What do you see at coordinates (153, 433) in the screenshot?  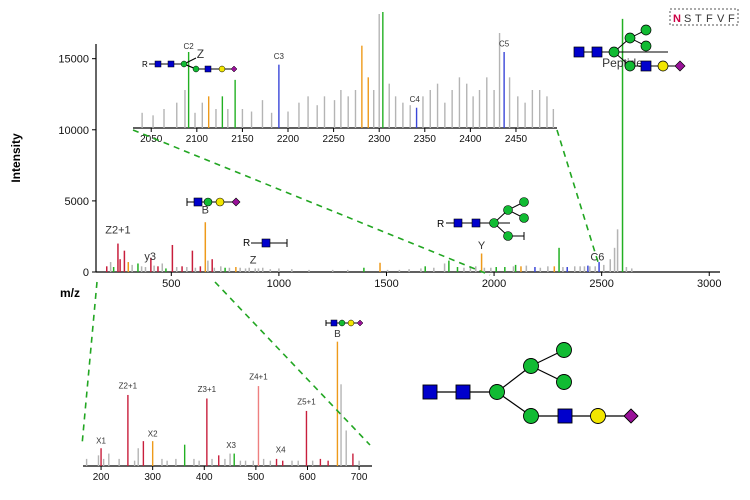 I see `peak-label: X2` at bounding box center [153, 433].